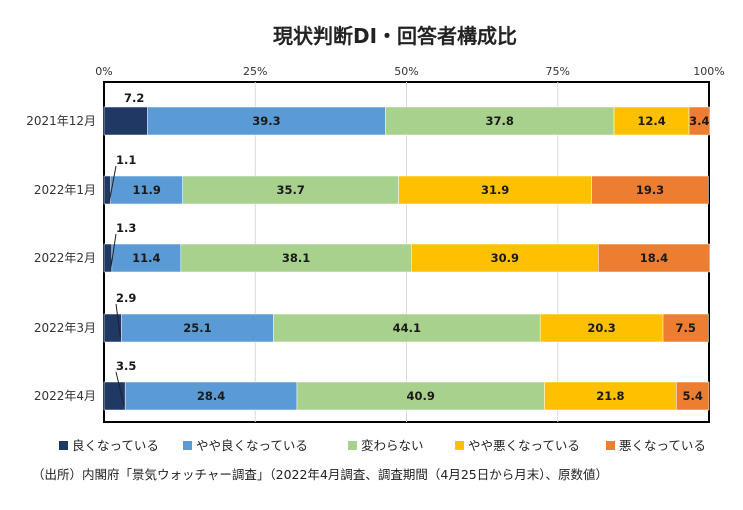 The image size is (743, 510). Describe the element at coordinates (126, 366) in the screenshot. I see `data-label: 3.5` at that location.